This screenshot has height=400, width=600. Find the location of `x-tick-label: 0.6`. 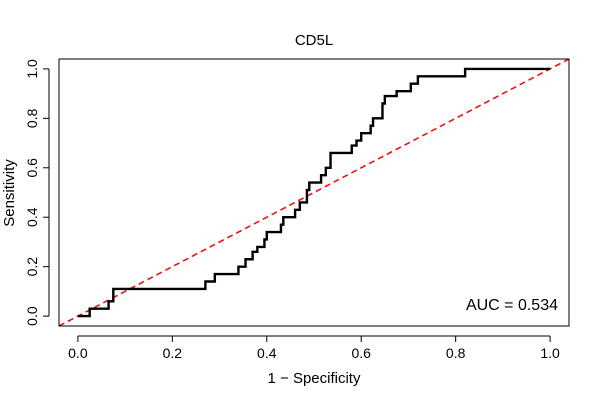

x-tick-label: 0.6 is located at coordinates (361, 353).